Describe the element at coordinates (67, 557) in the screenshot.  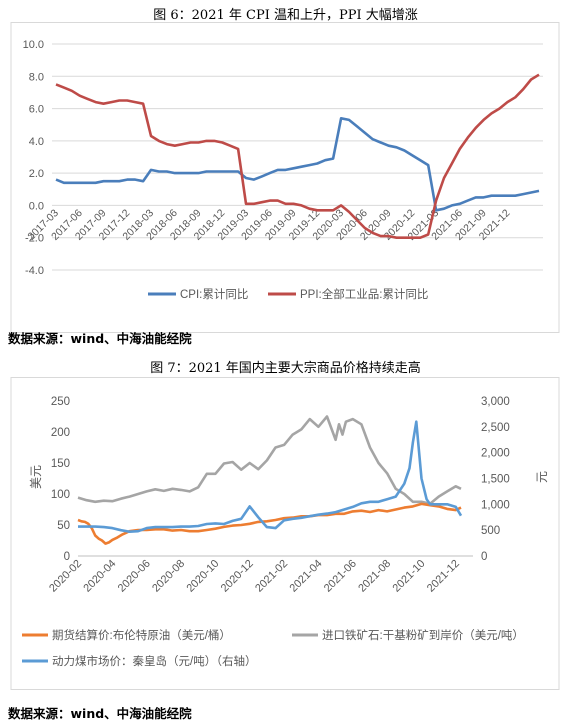
I see `chart2-left-tick-label: 0` at that location.